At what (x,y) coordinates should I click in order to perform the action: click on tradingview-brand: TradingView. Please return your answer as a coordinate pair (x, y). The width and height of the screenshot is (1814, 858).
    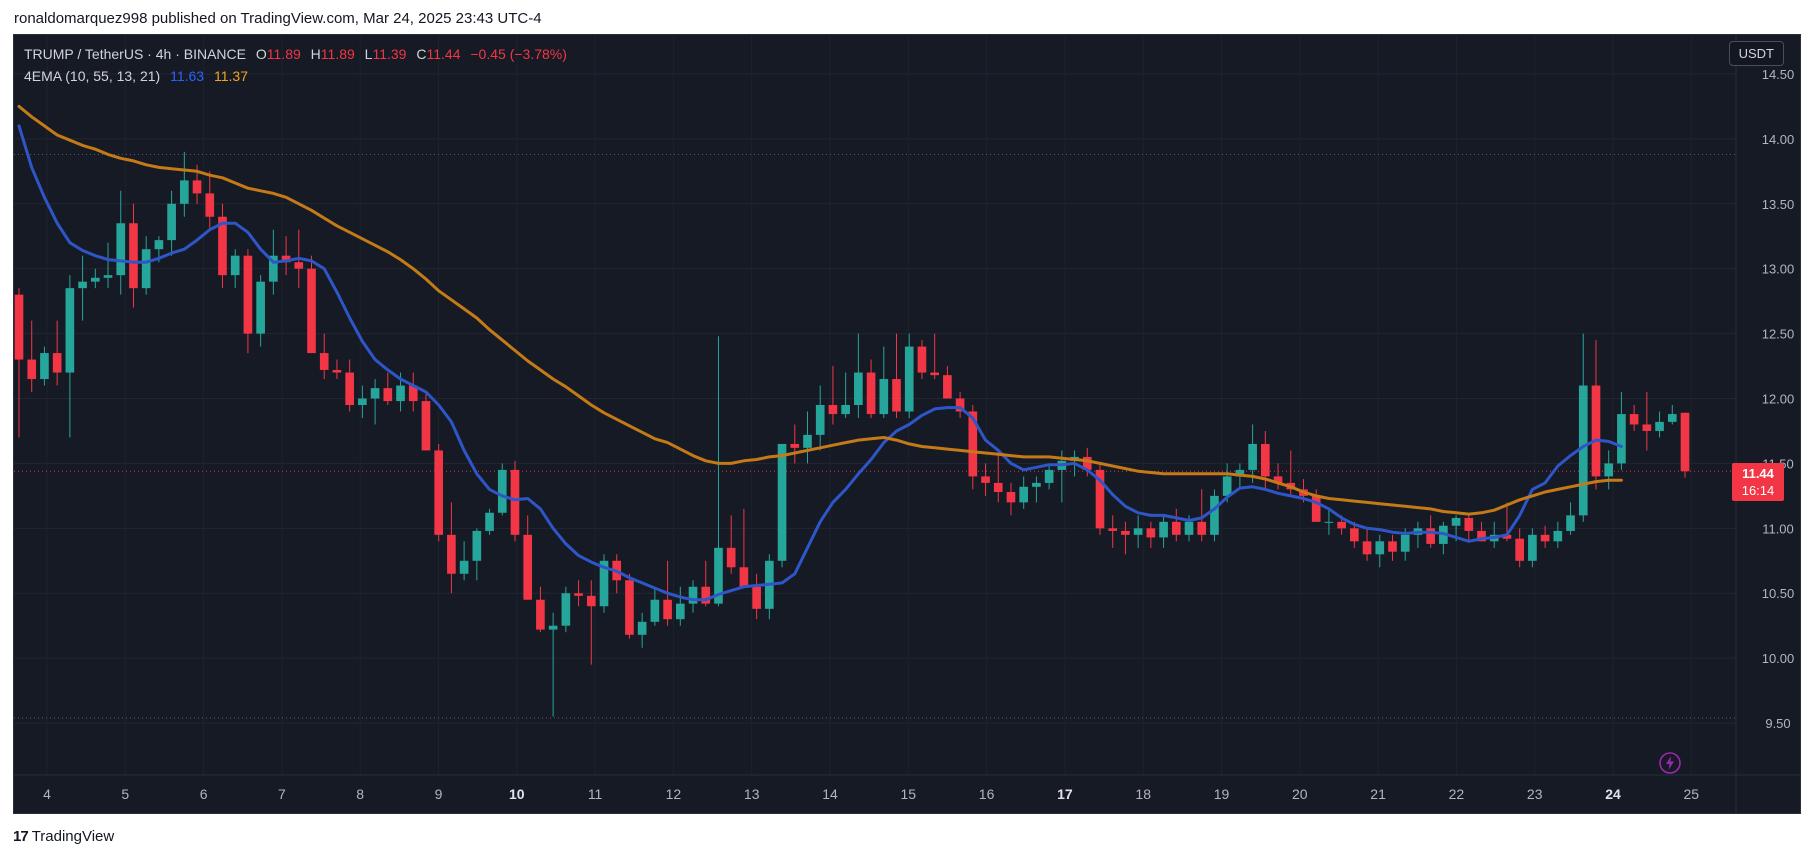
    Looking at the image, I should click on (73, 836).